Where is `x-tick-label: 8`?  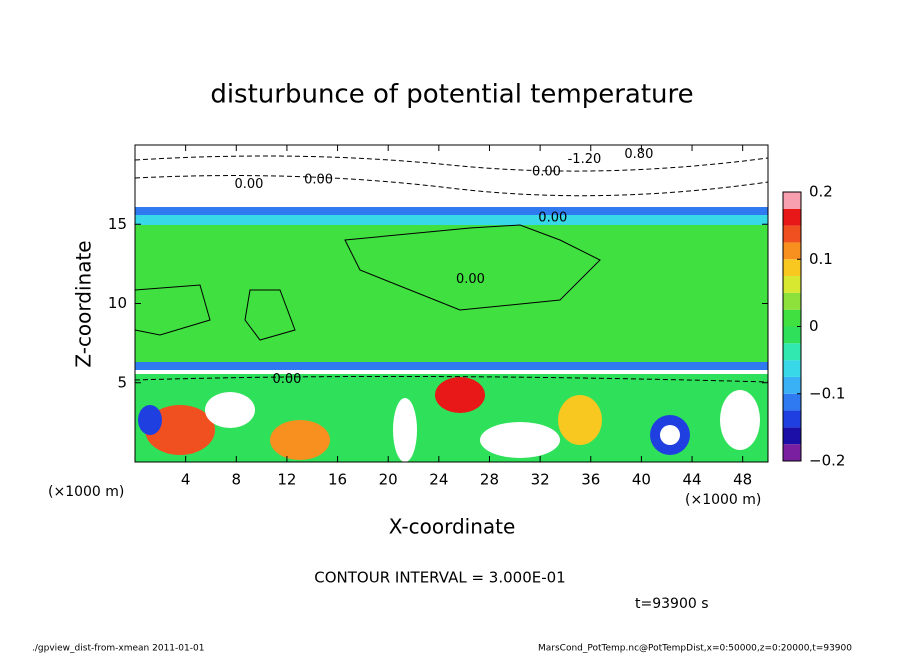
x-tick-label: 8 is located at coordinates (237, 480).